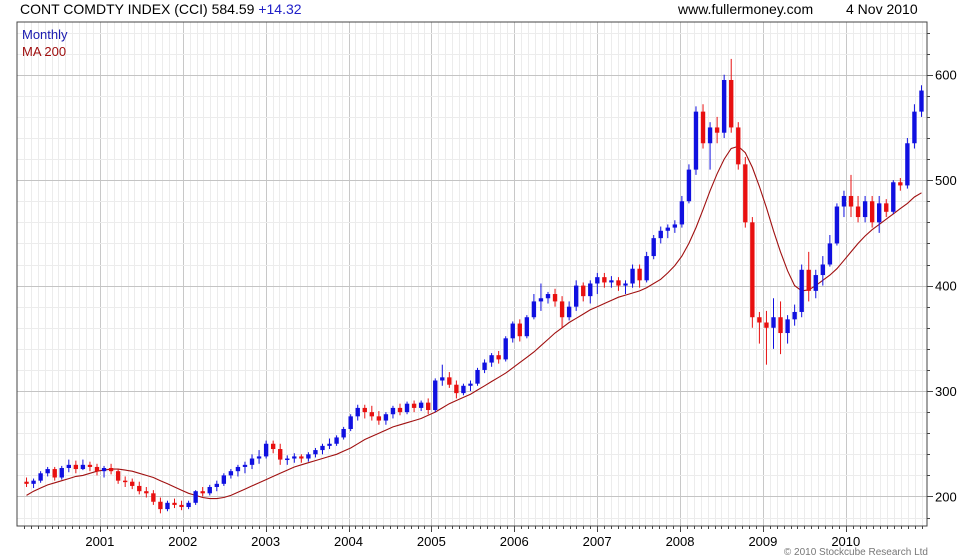  I want to click on chart-title: CONT COMDTY INDEX (CCI) 584.59 +14.32, so click(161, 9).